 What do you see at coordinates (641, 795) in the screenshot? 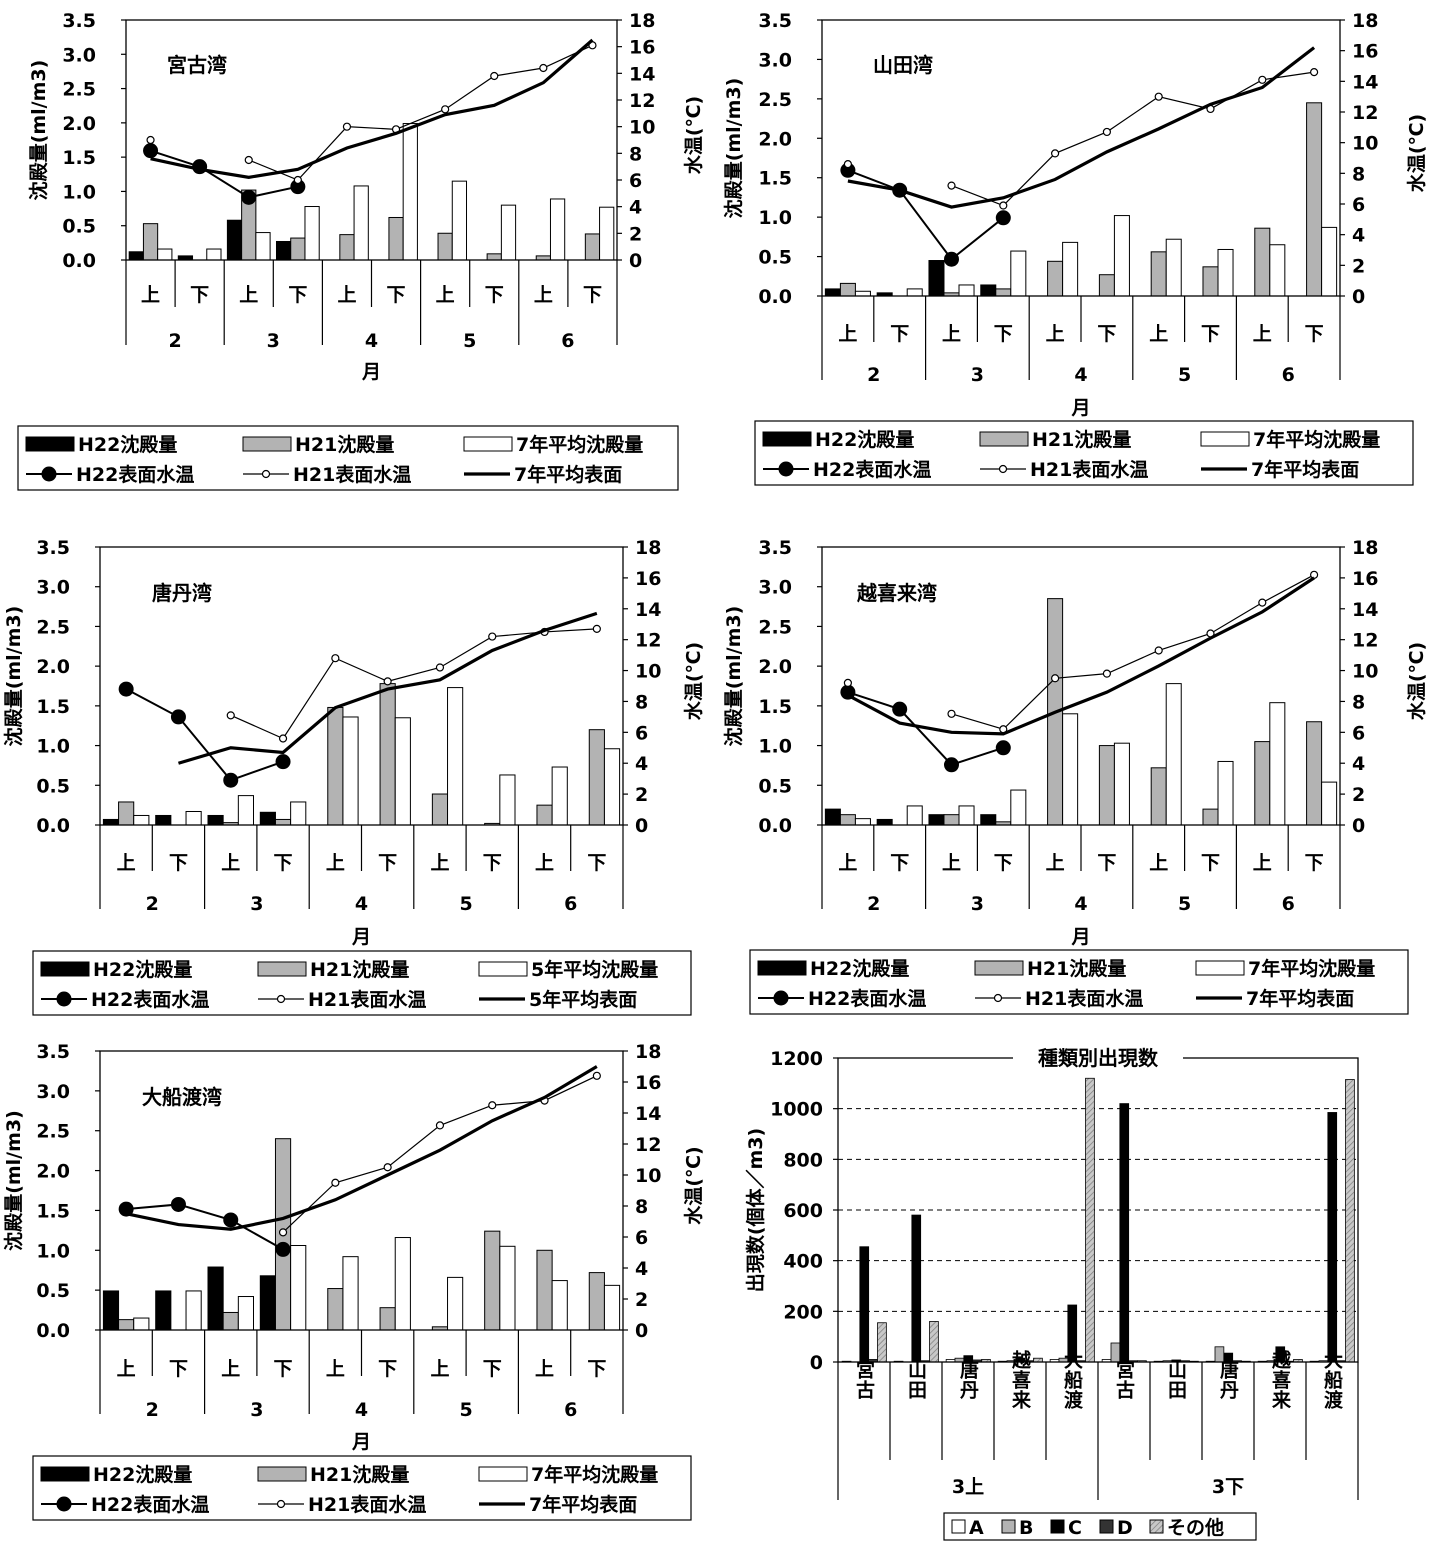
I see `y2-tick-label: 2` at bounding box center [641, 795].